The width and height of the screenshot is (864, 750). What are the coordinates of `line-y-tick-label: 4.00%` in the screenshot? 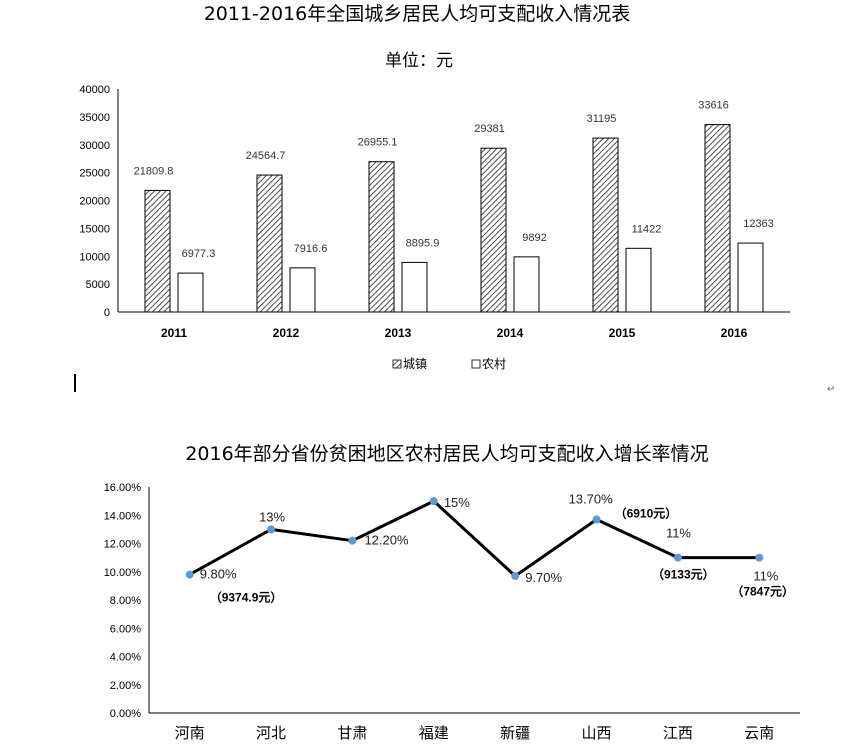 It's located at (125, 658).